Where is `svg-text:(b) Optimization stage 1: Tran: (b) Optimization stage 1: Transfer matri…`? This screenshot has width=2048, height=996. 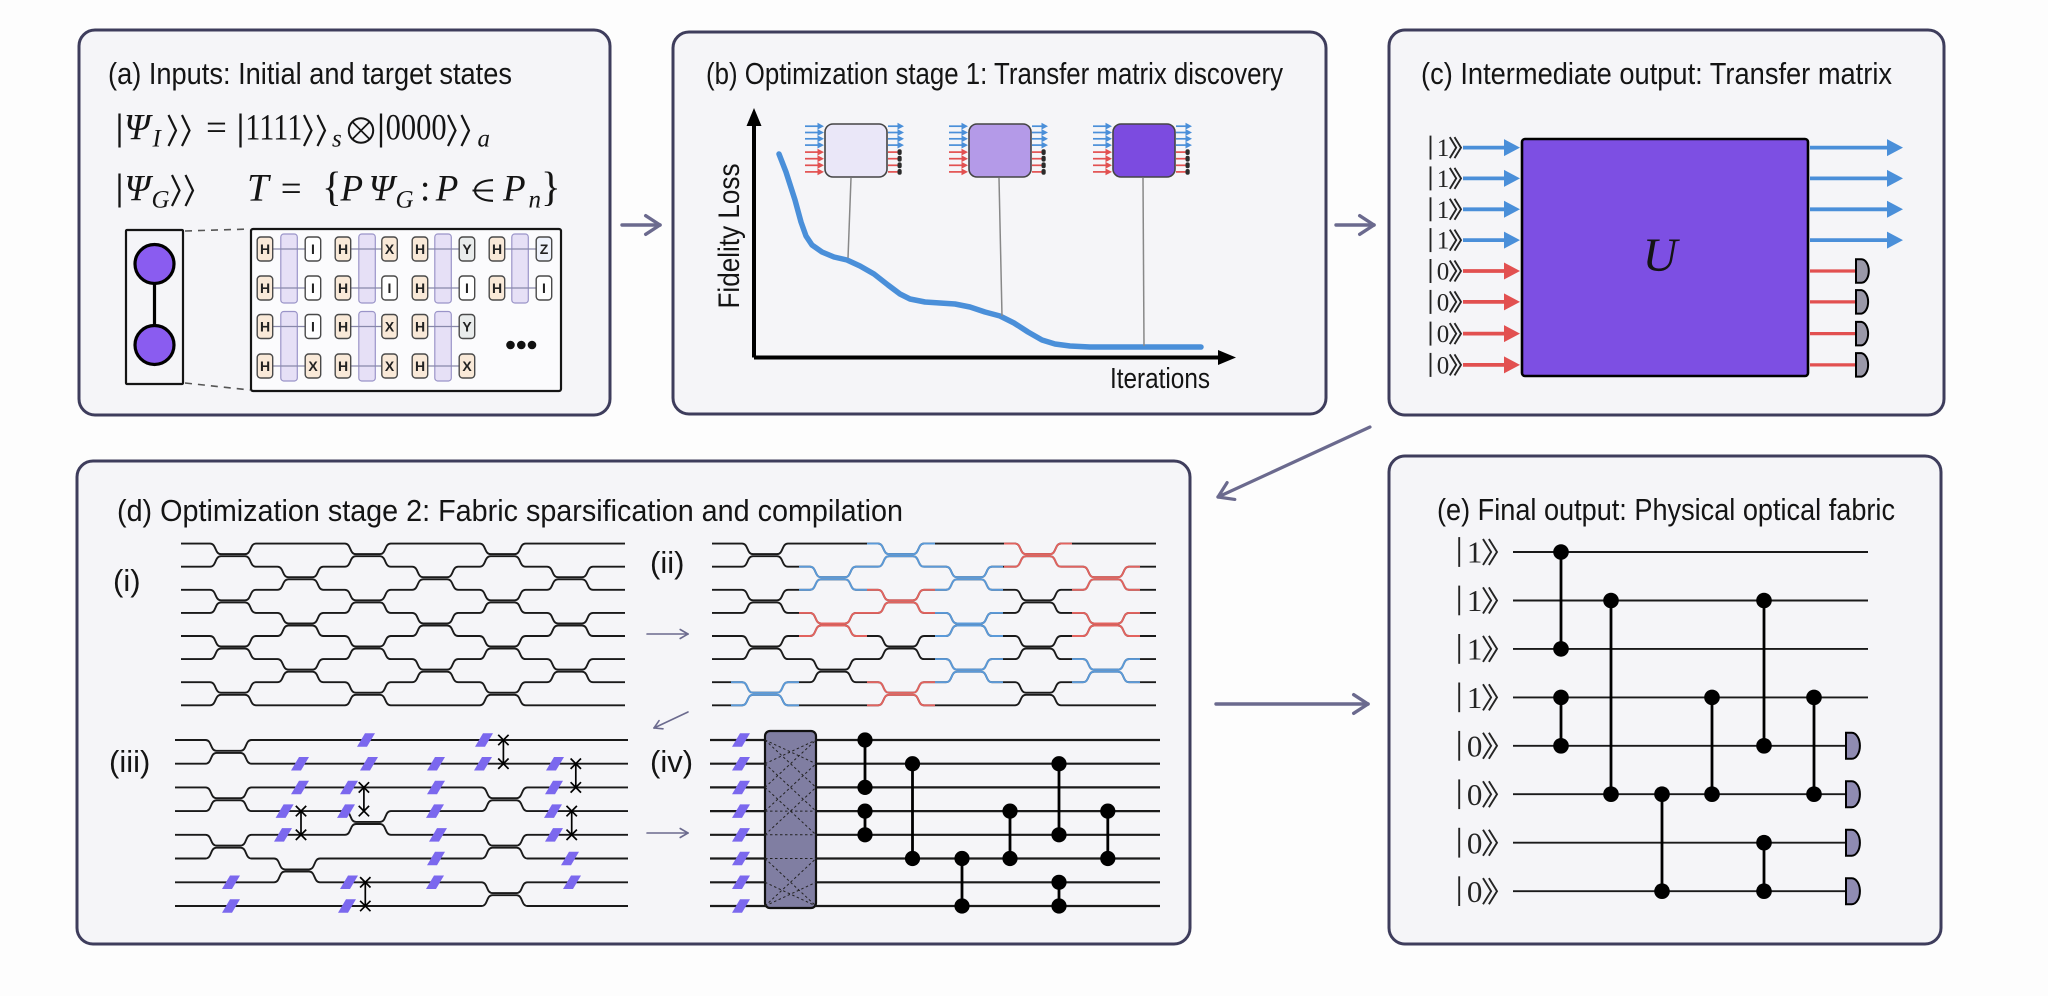
svg-text:(b) Optimization stage 1: Tran: (b) Optimization stage 1: Transfer matri… is located at coordinates (994, 73).